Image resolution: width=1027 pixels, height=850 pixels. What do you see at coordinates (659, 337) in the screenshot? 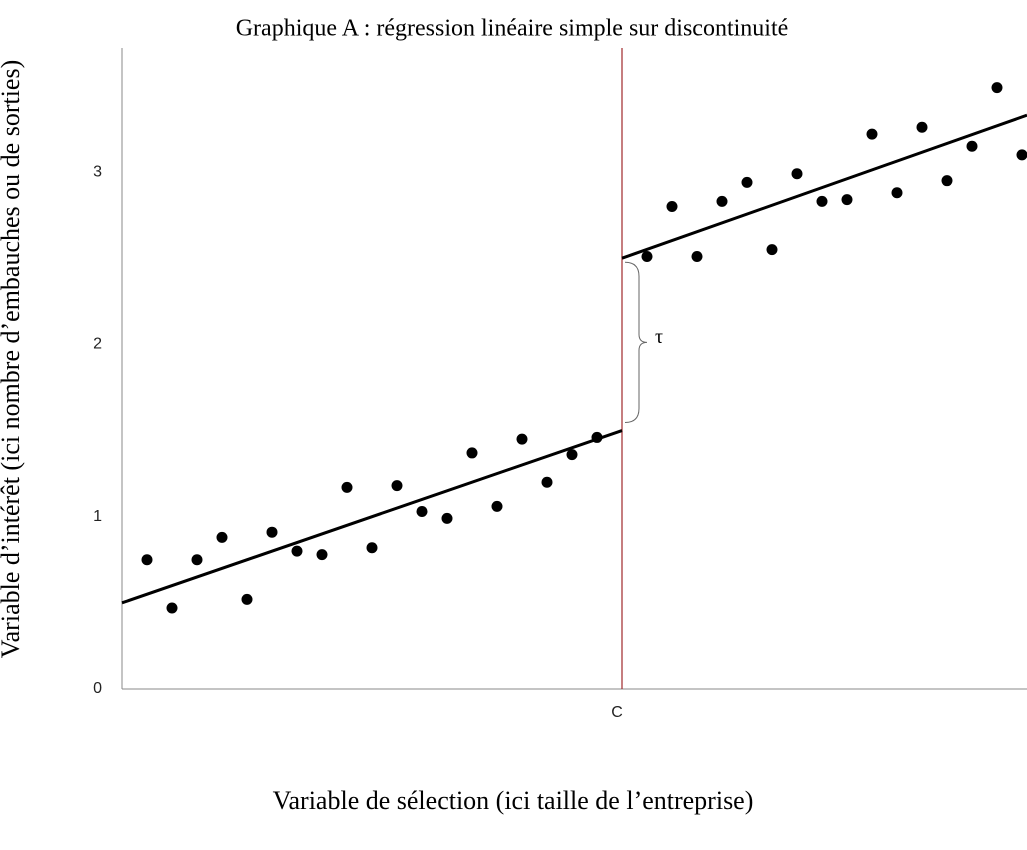
I see `annotation: τ` at bounding box center [659, 337].